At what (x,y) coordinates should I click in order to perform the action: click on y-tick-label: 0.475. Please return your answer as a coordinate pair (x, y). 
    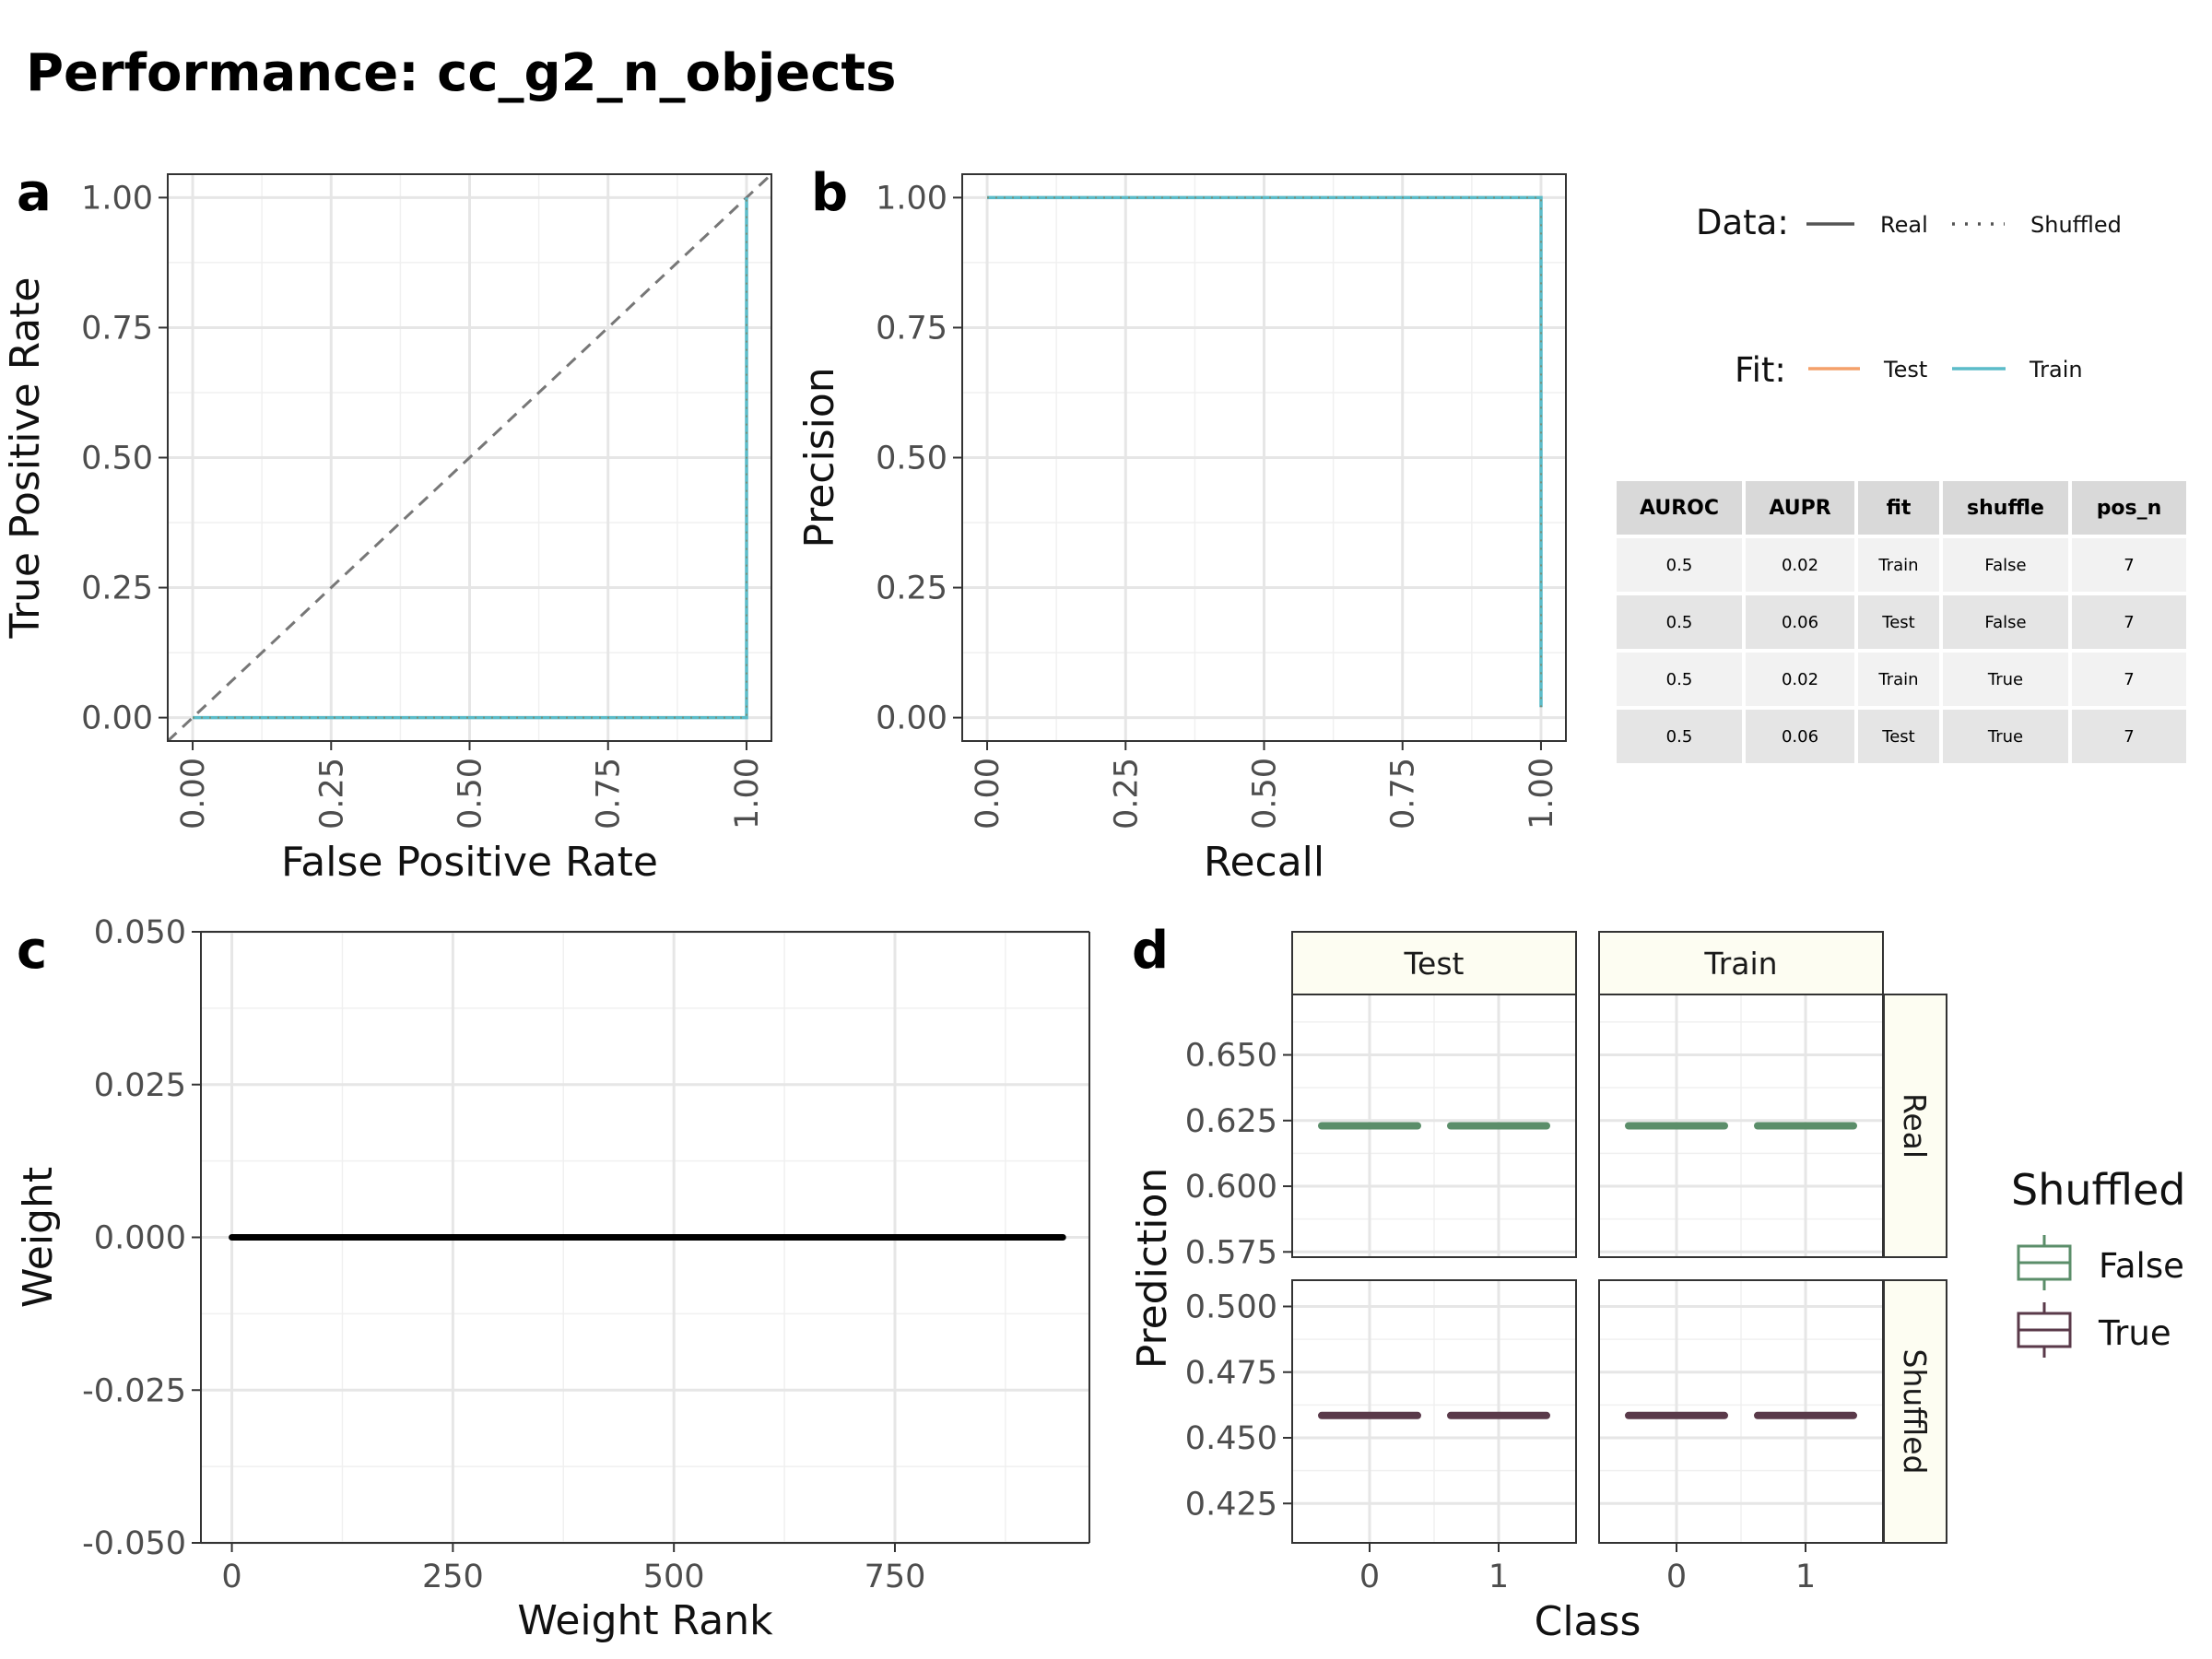
    Looking at the image, I should click on (1231, 1373).